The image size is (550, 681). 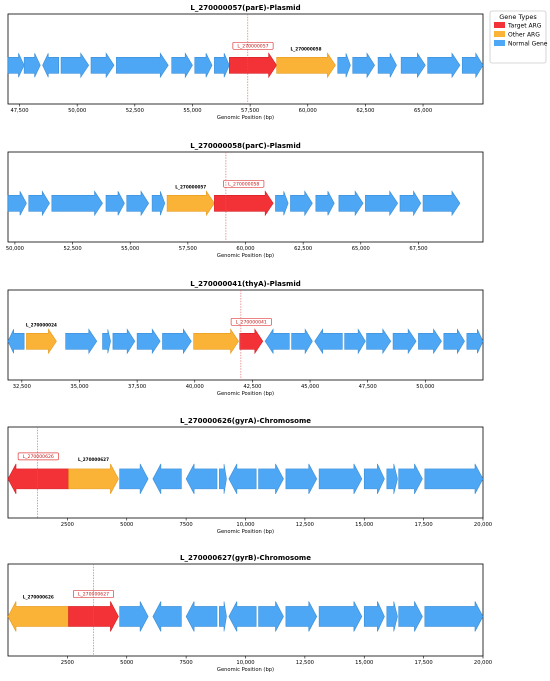 What do you see at coordinates (245, 335) in the screenshot?
I see `plot-frame` at bounding box center [245, 335].